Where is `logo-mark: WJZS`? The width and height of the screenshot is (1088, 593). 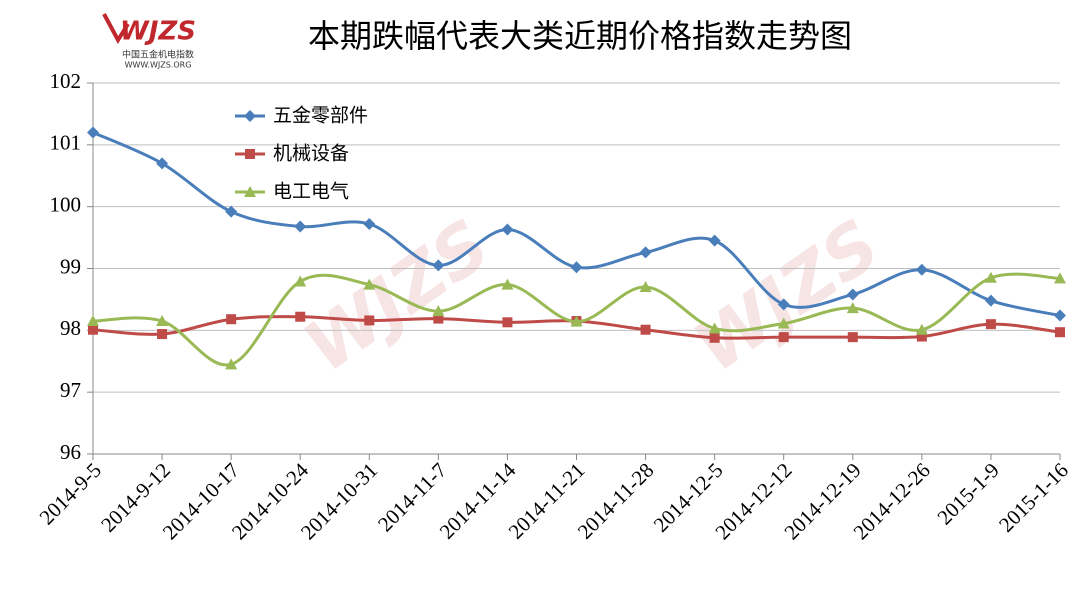
logo-mark: WJZS is located at coordinates (158, 32).